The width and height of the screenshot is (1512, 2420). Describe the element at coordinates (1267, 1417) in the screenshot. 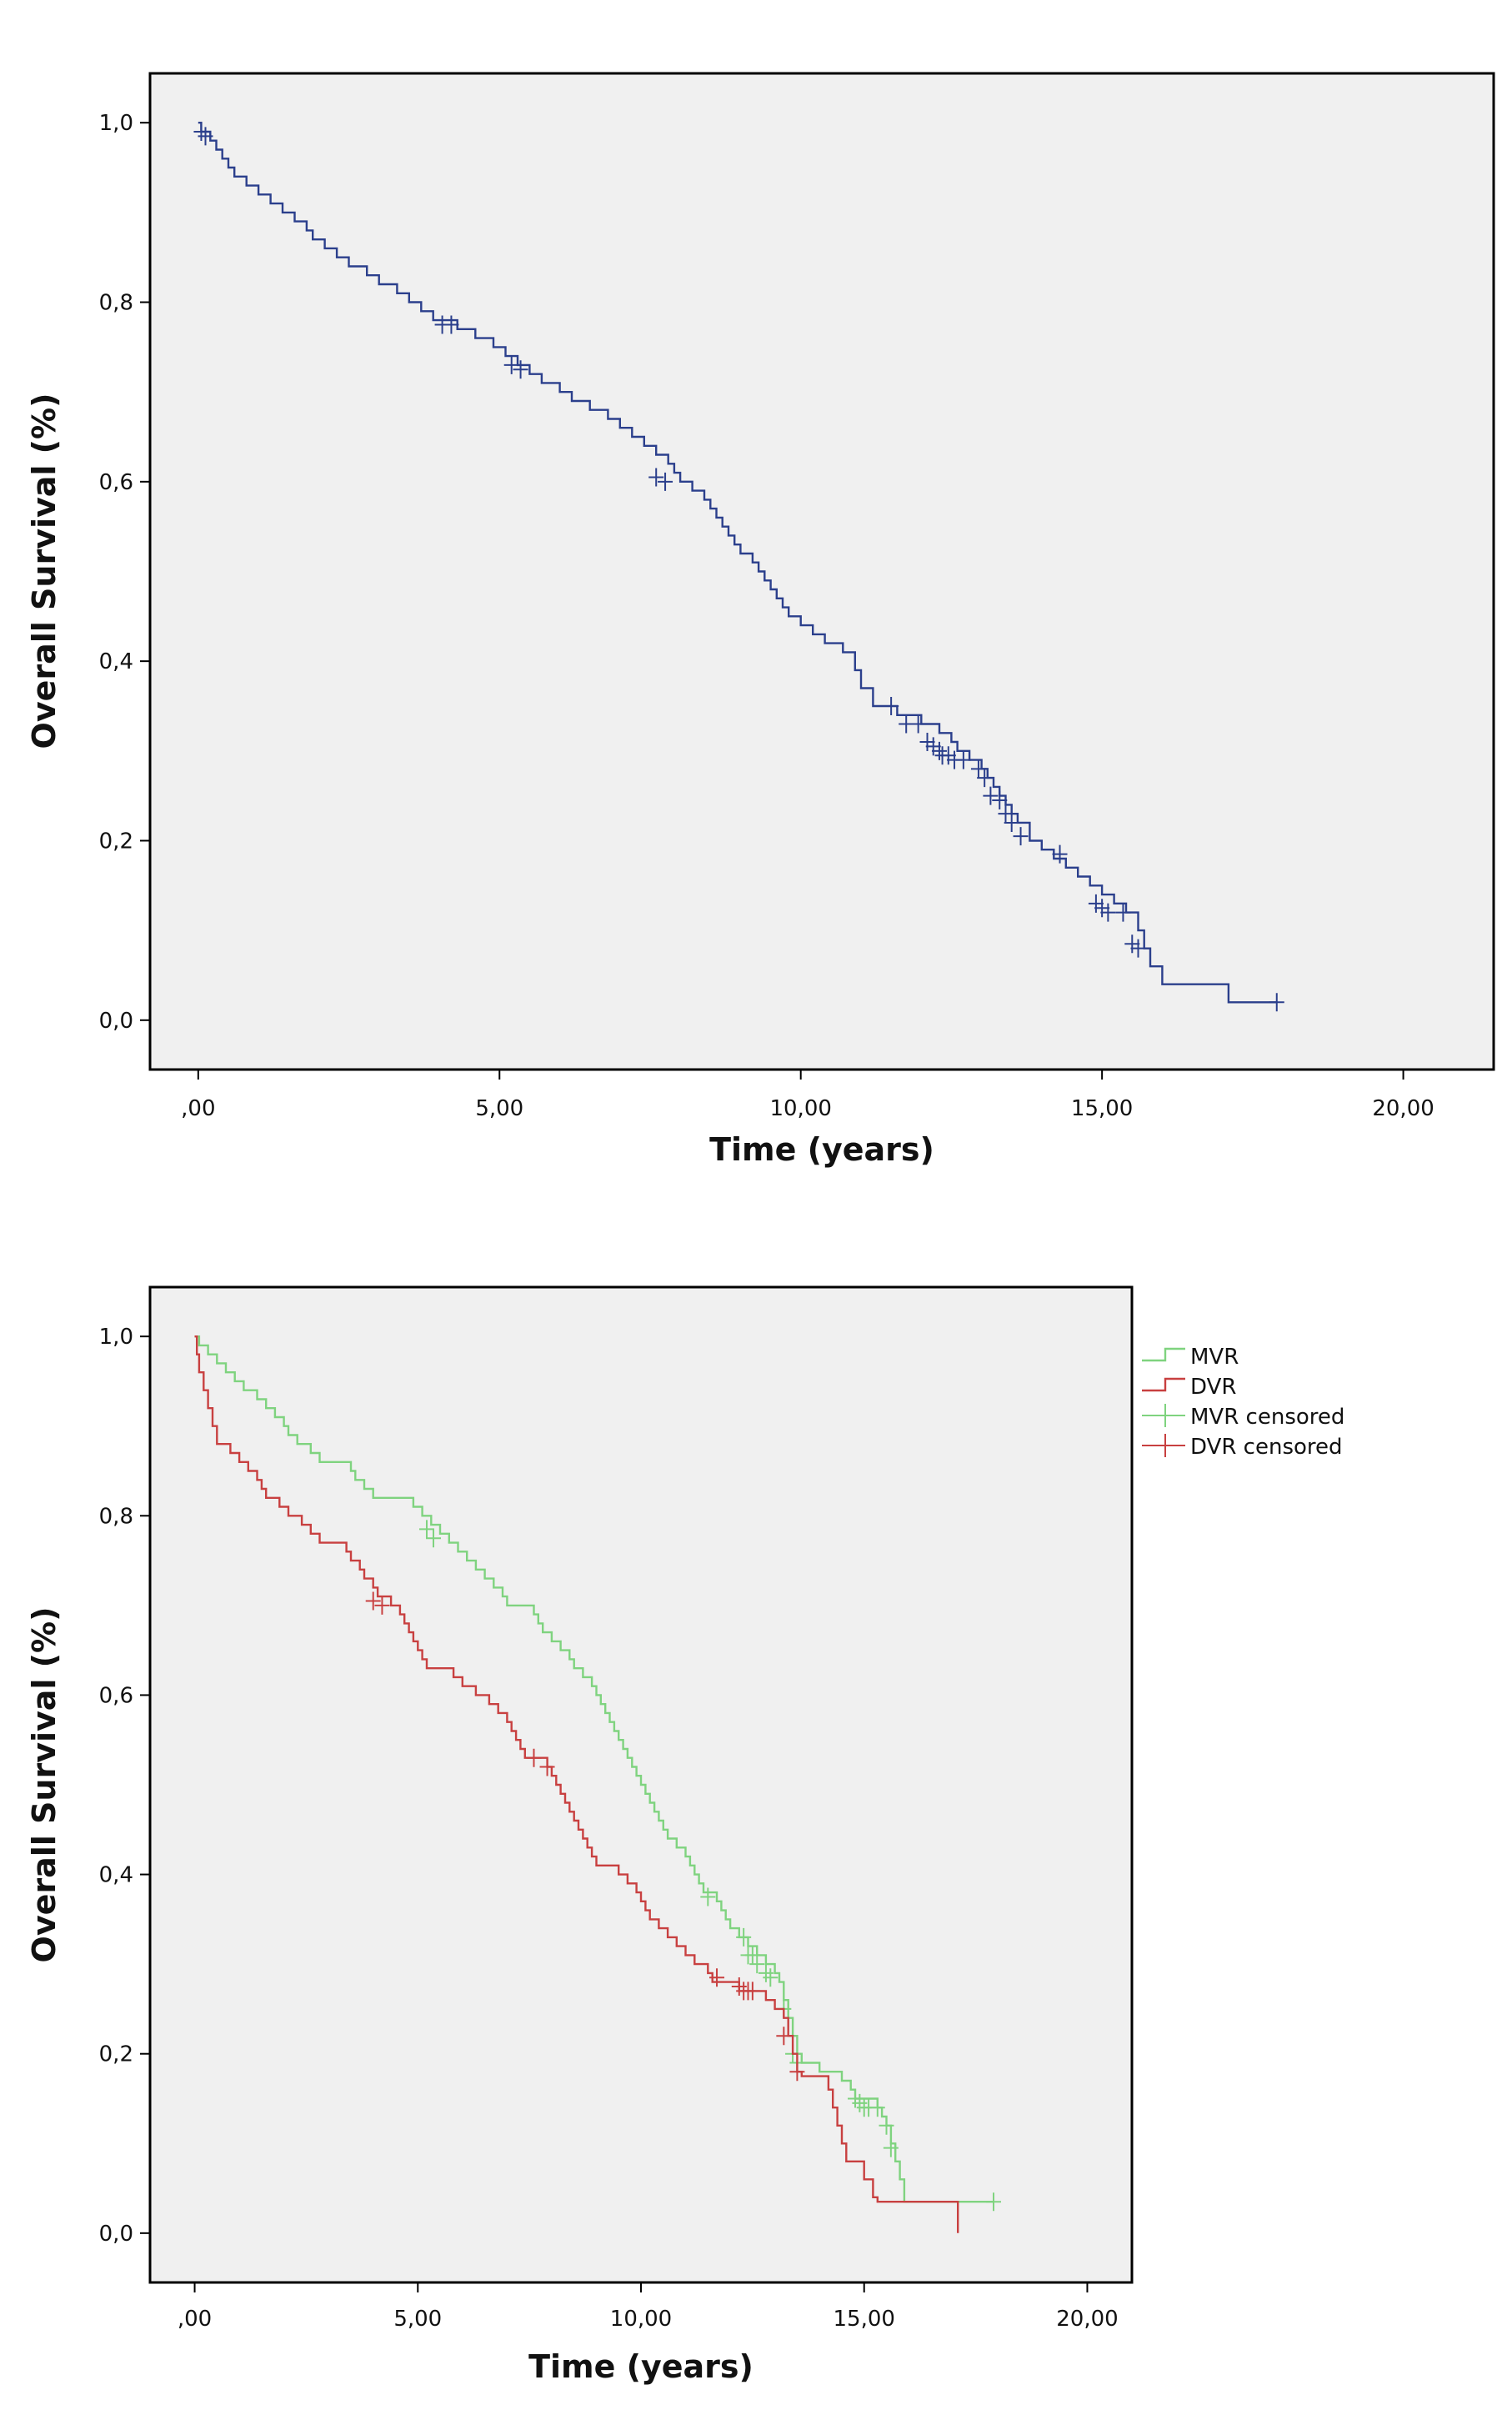

I see `legend-label: MVR censored` at that location.